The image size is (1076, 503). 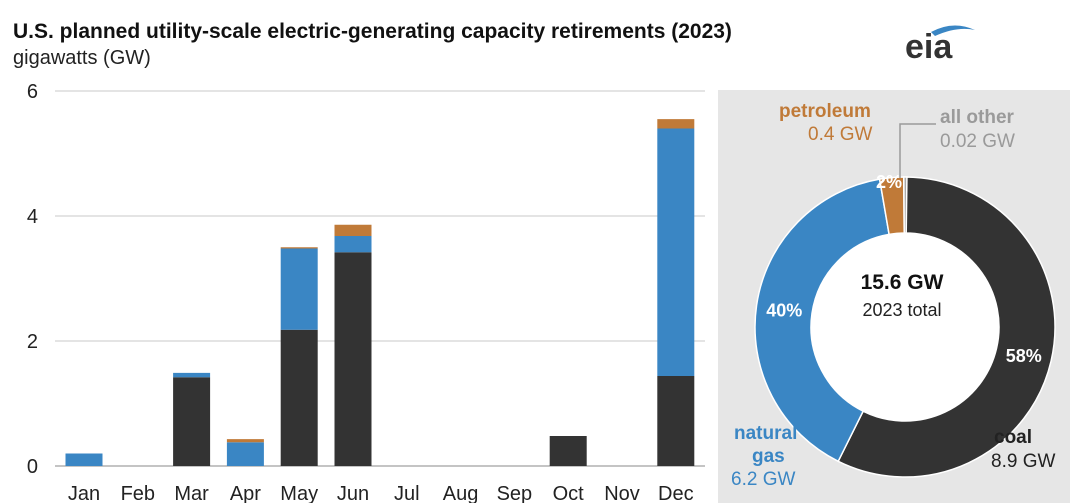 I want to click on donut-percent-label: 40%, so click(x=784, y=310).